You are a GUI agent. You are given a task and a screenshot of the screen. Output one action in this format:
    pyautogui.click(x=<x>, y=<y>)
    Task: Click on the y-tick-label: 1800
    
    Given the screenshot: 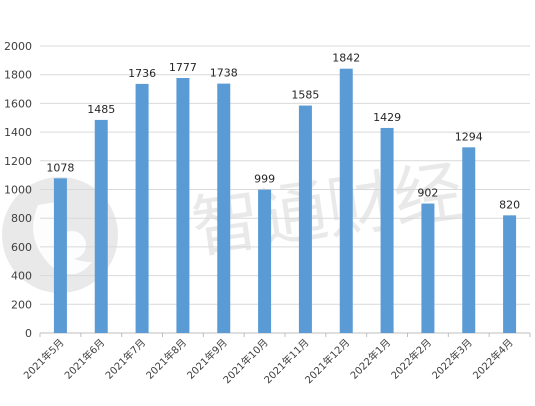 What is the action you would take?
    pyautogui.click(x=18, y=75)
    